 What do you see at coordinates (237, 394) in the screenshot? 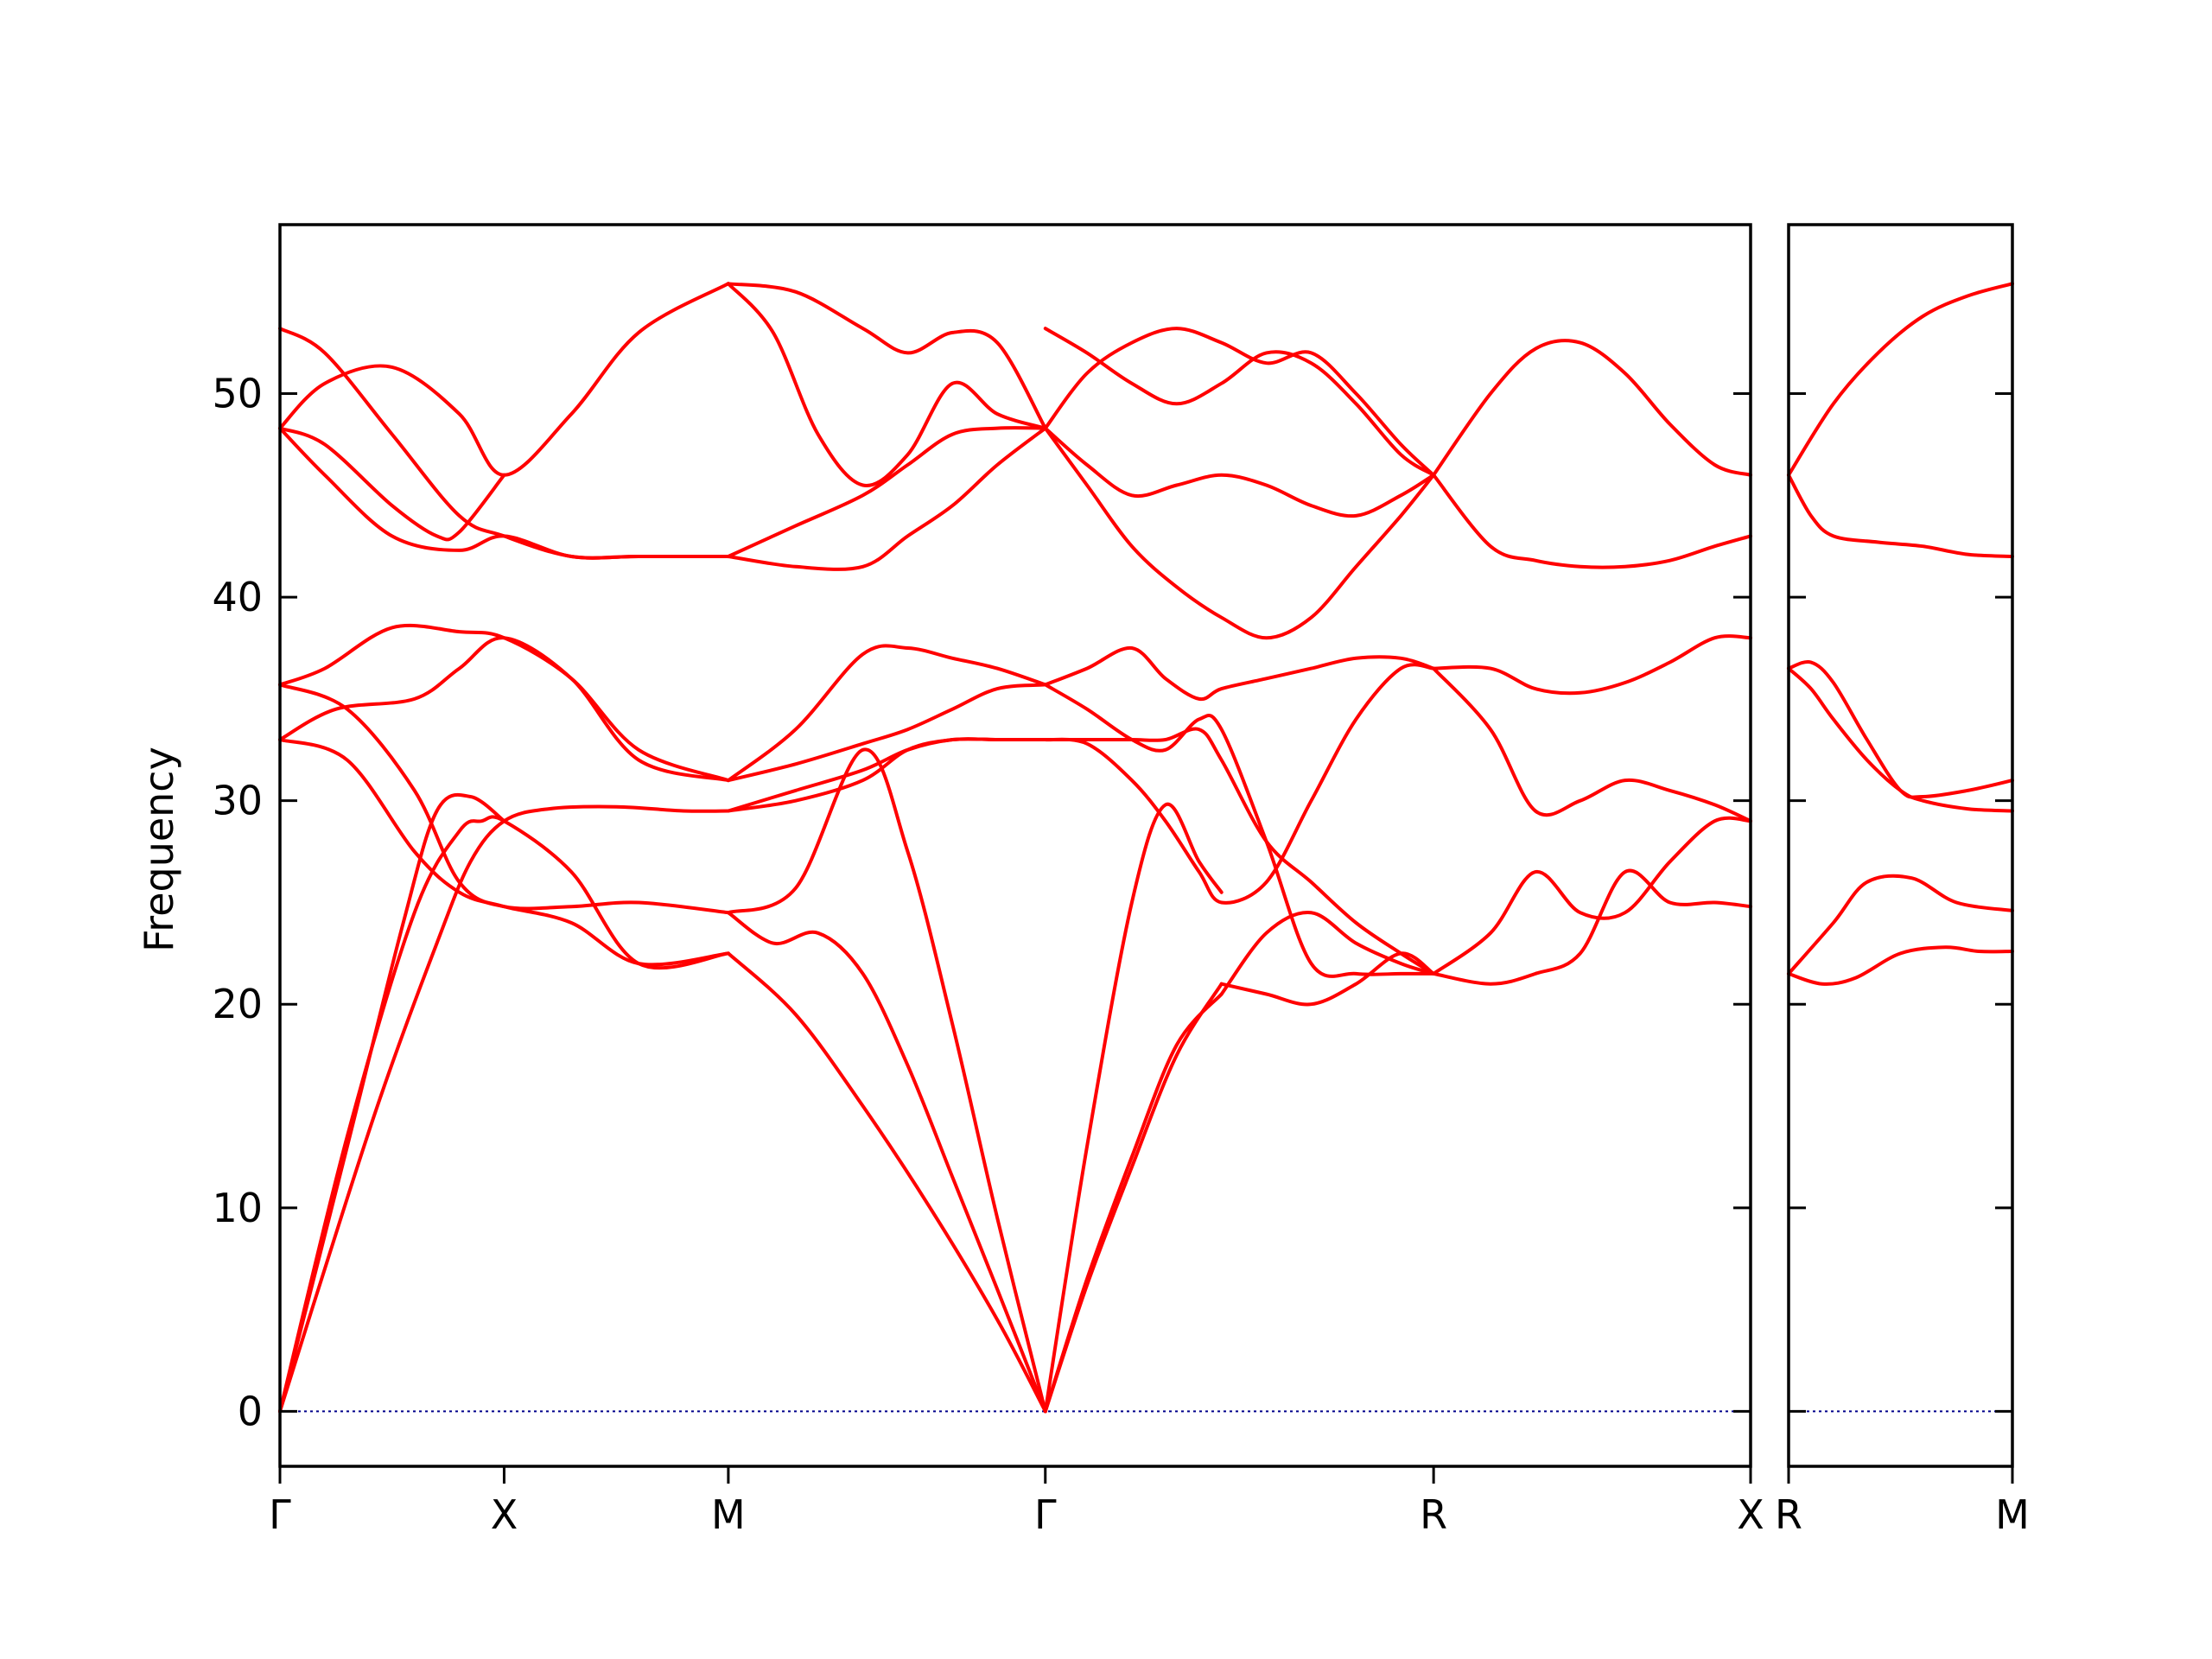
I see `y-tick-label: 50` at bounding box center [237, 394].